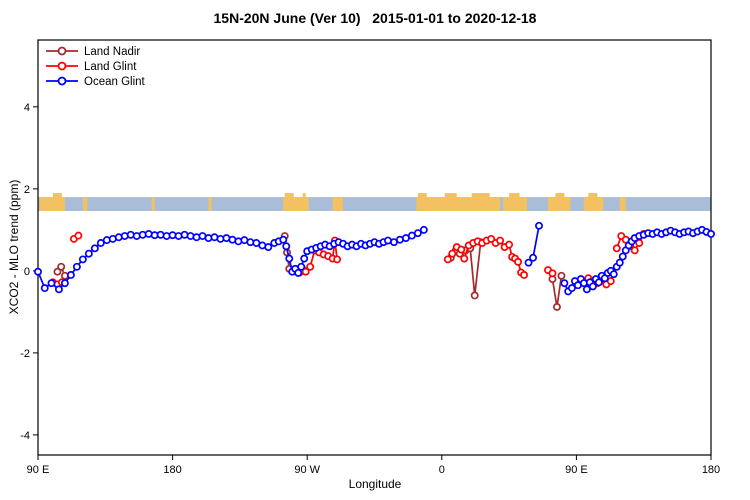 This screenshot has width=750, height=500. Describe the element at coordinates (115, 82) in the screenshot. I see `legend-label: Ocean Glint` at that location.